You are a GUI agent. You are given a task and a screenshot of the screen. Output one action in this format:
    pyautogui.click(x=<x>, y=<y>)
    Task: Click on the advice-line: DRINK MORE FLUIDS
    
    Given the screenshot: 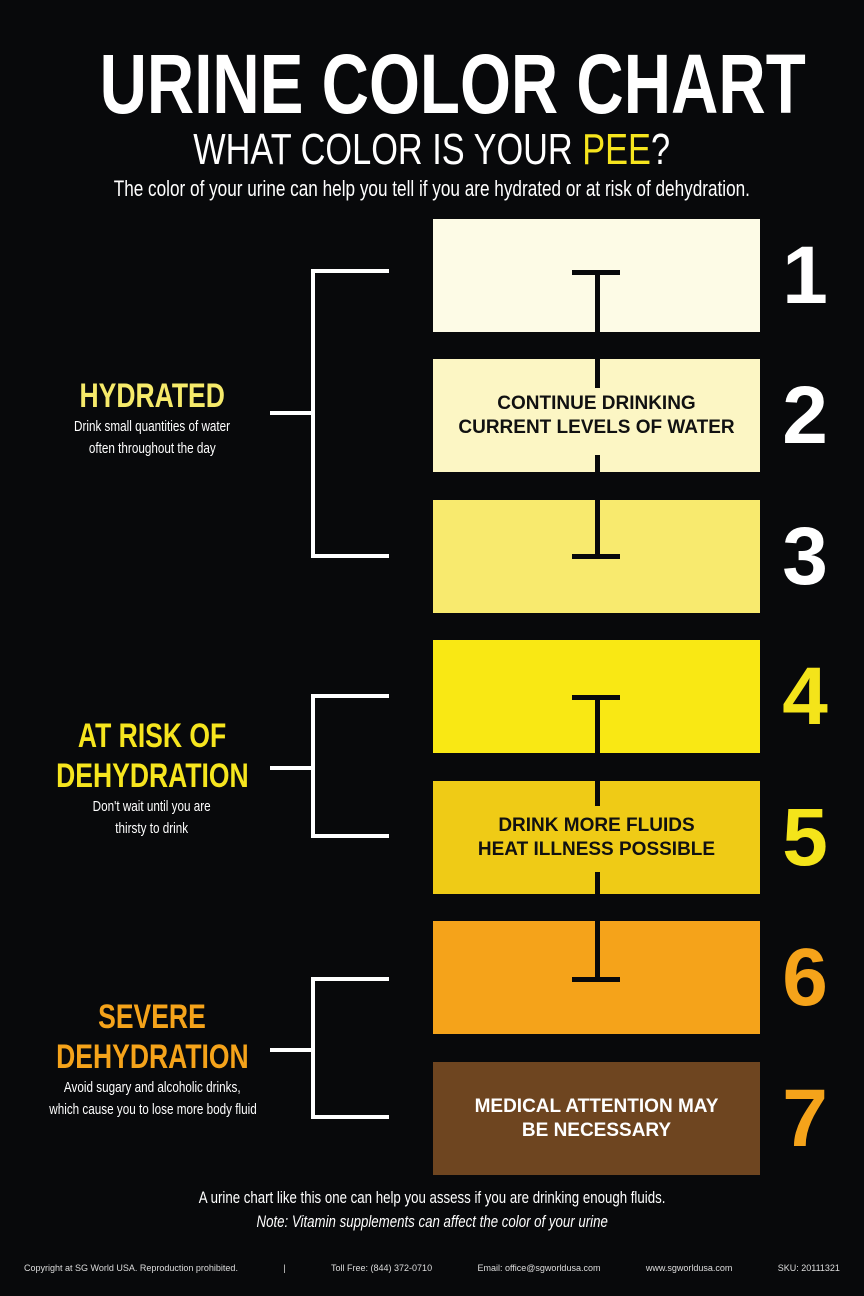 What is the action you would take?
    pyautogui.click(x=596, y=825)
    